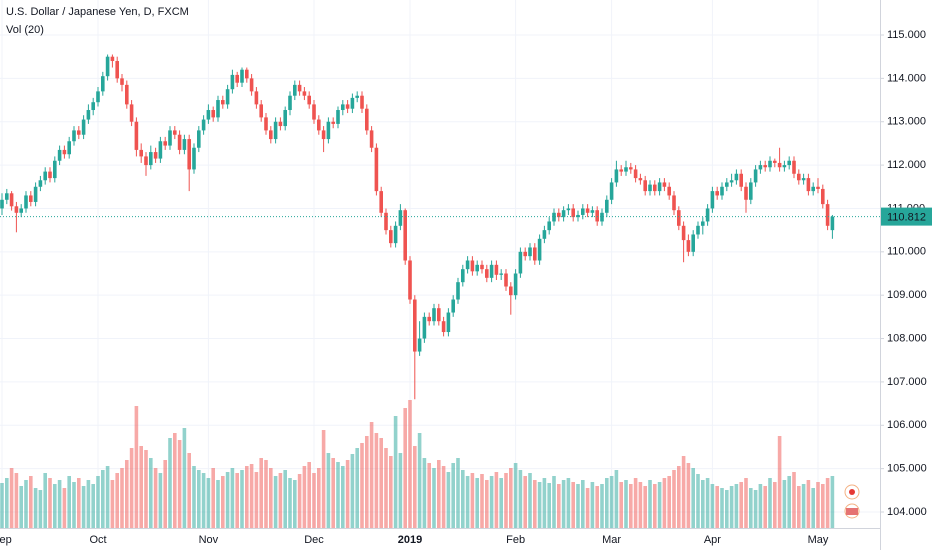  I want to click on volume-title: Vol (20), so click(25, 30).